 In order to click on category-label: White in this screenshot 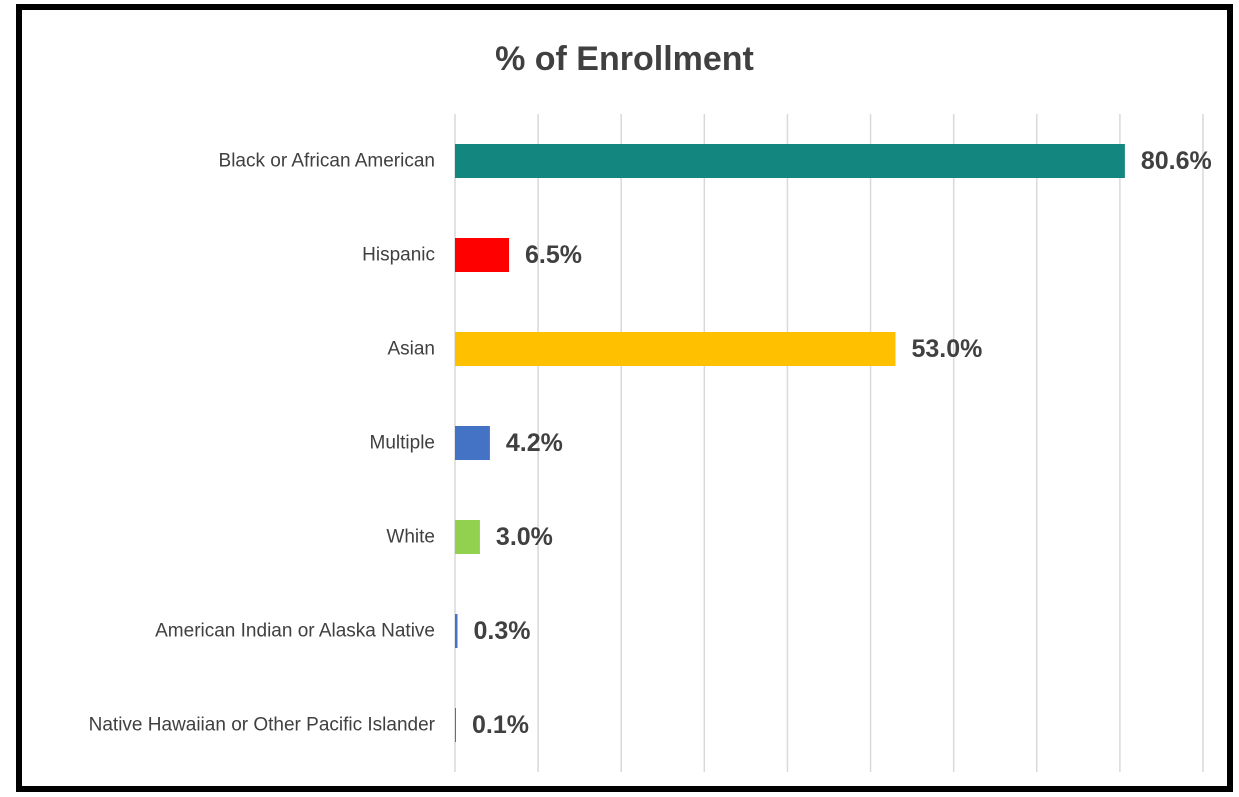, I will do `click(410, 537)`.